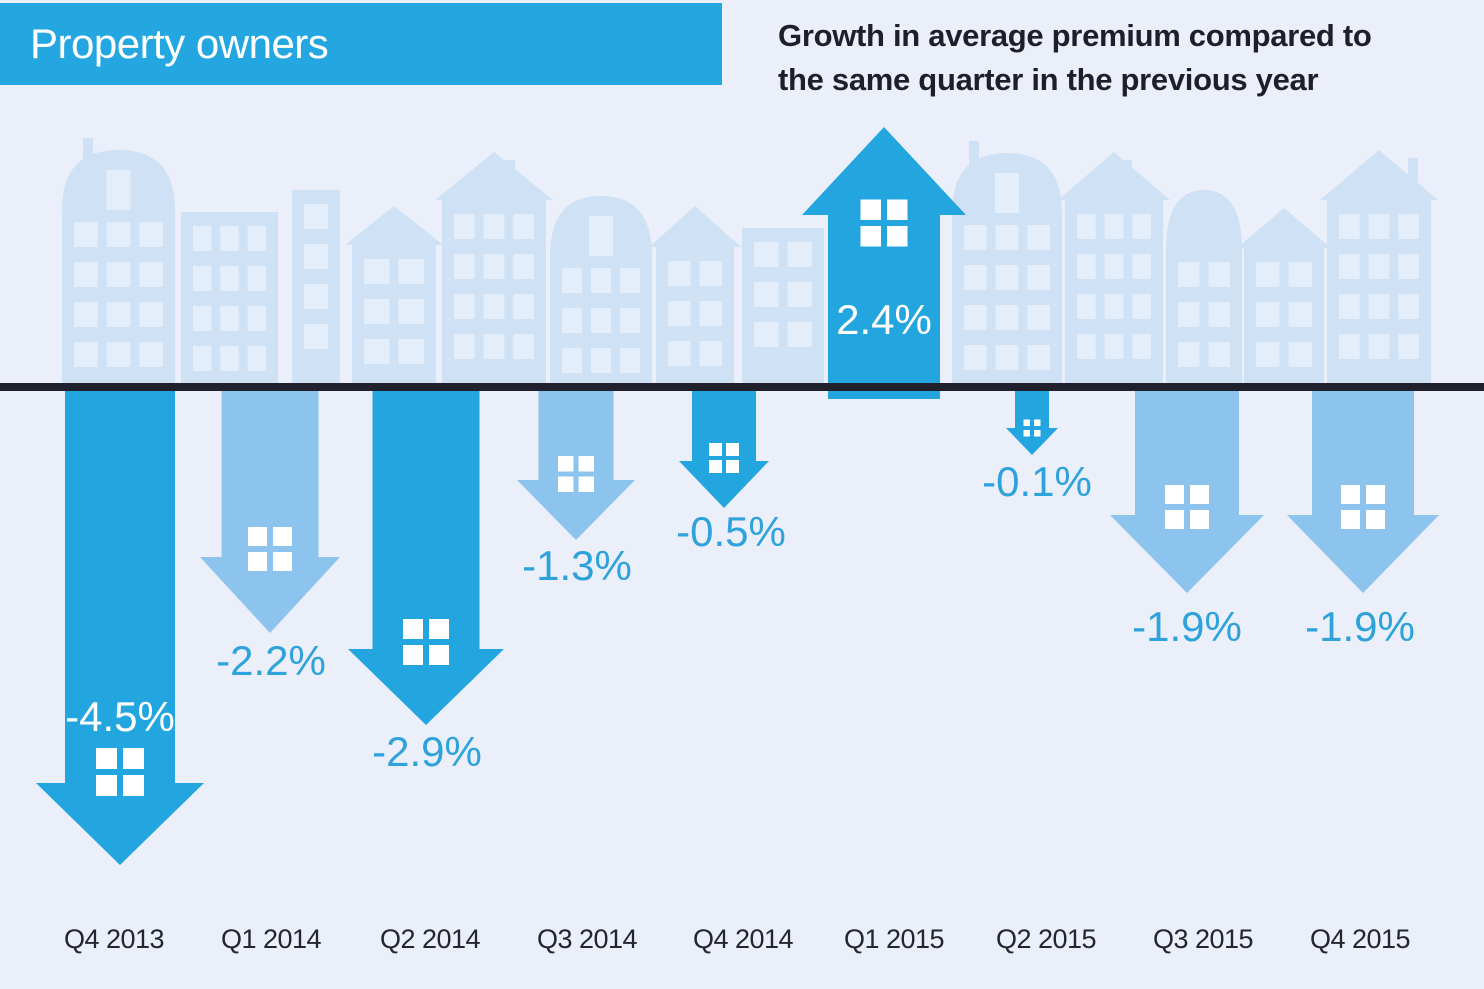  What do you see at coordinates (1048, 79) in the screenshot?
I see `chart-title-line2: the same quarter in the previous year` at bounding box center [1048, 79].